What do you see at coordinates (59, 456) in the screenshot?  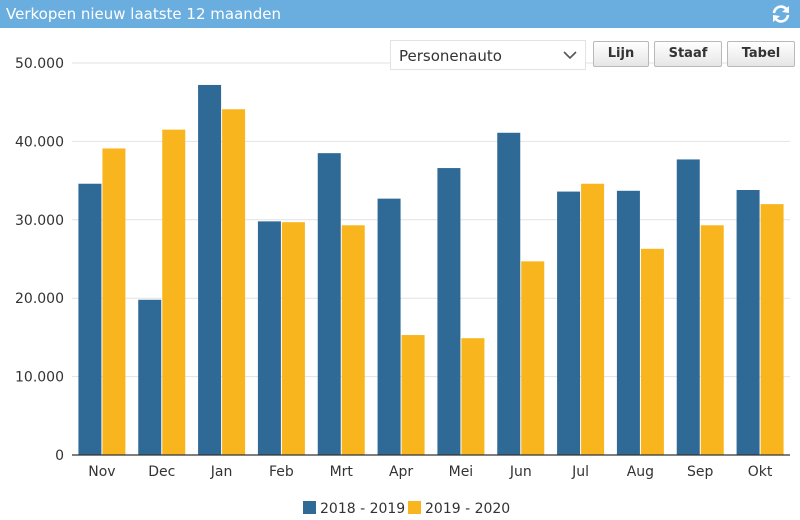 I see `y-tick-label: 0` at bounding box center [59, 456].